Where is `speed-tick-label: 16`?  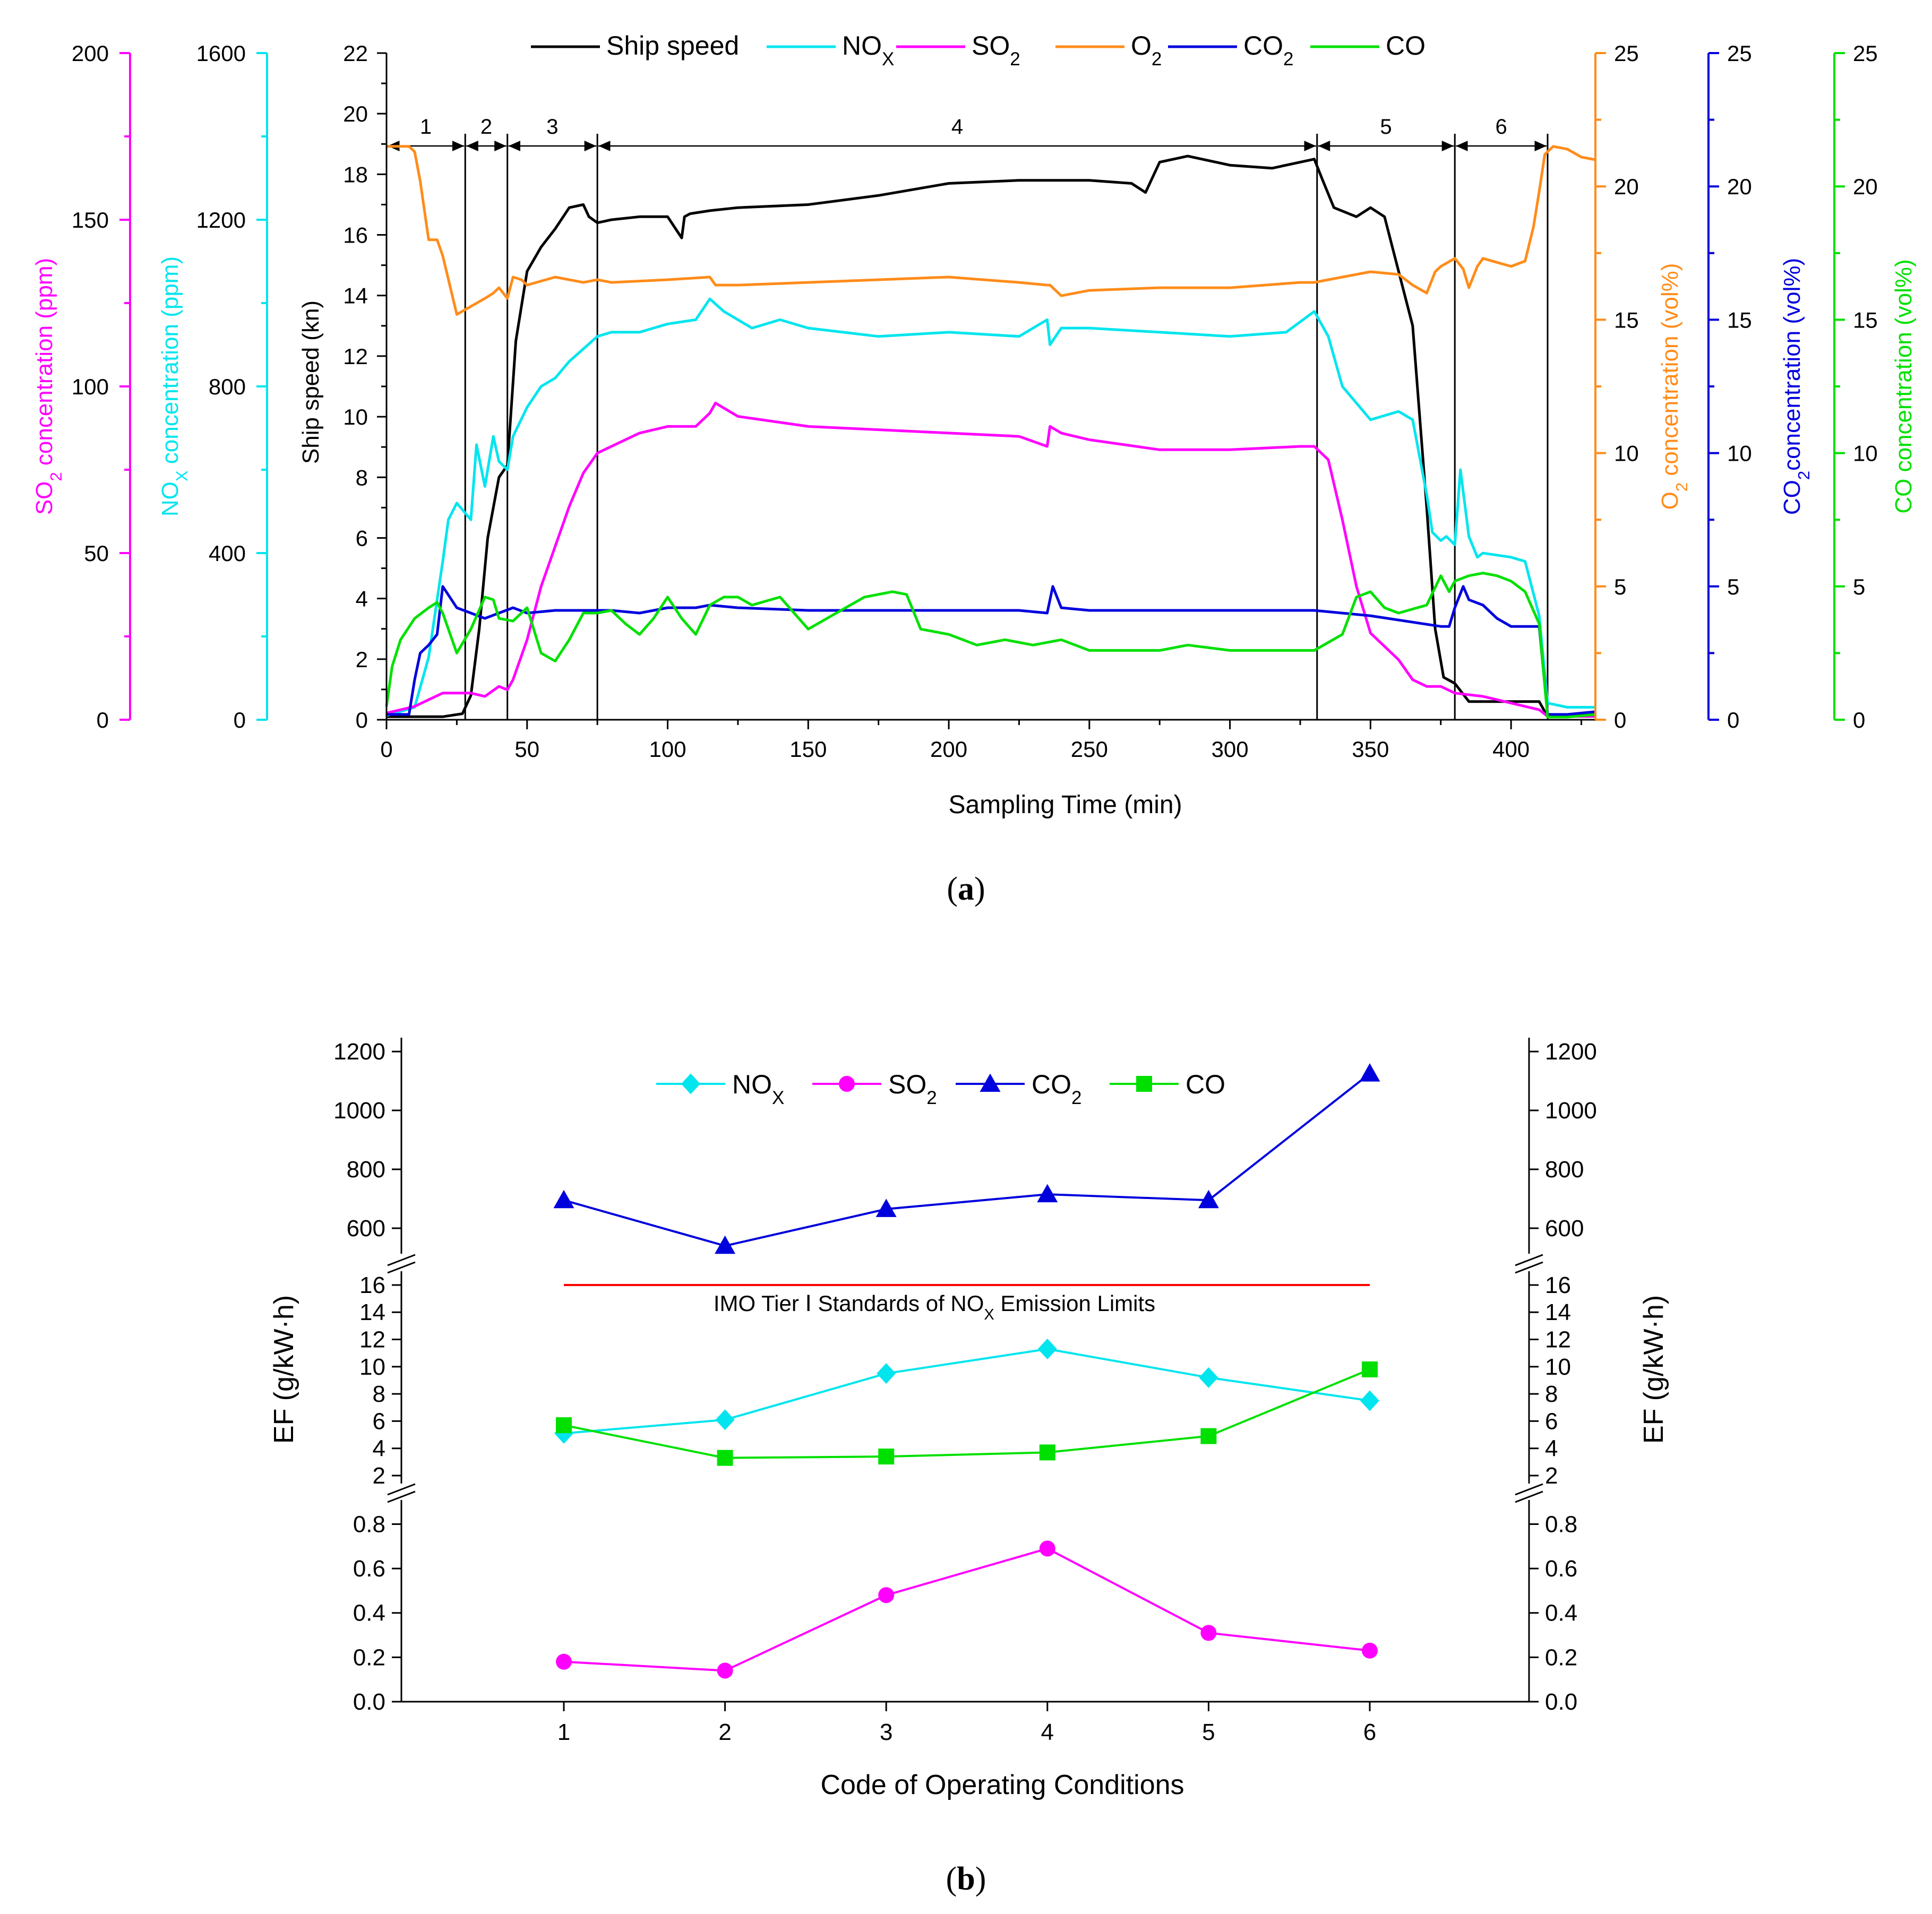 speed-tick-label: 16 is located at coordinates (355, 235).